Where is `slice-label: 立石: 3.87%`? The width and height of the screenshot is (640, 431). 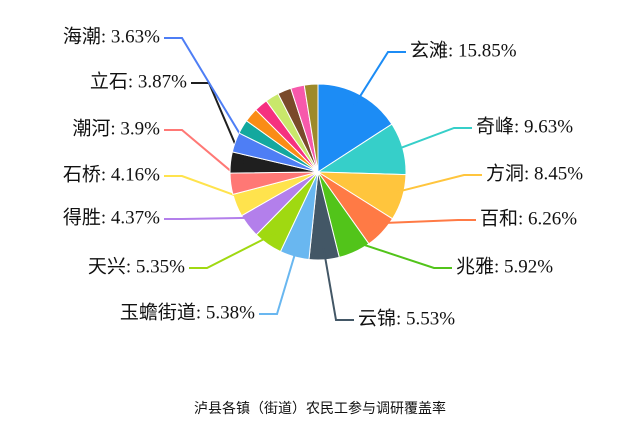 slice-label: 立石: 3.87% is located at coordinates (138, 81).